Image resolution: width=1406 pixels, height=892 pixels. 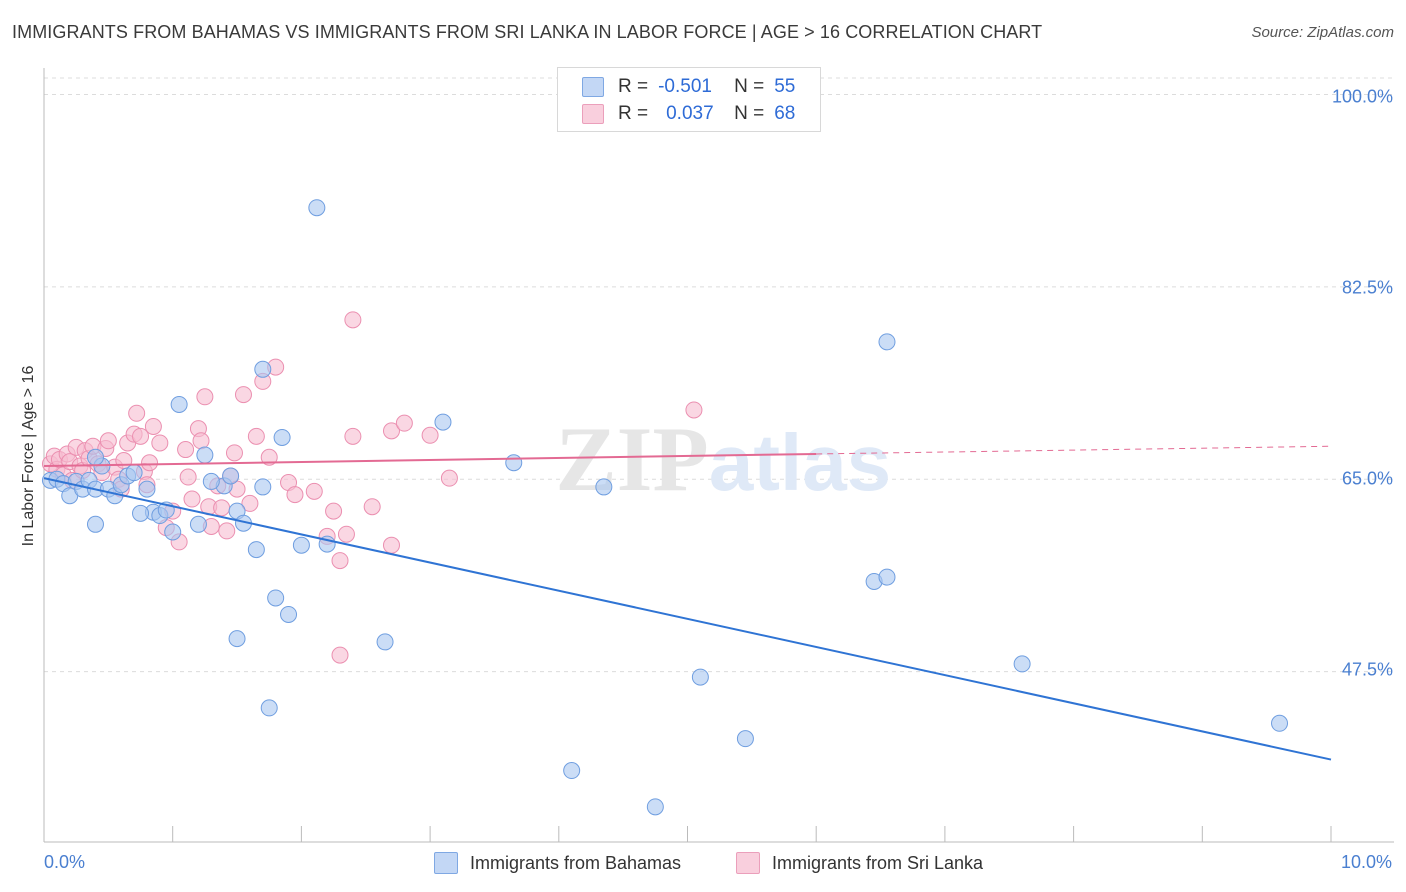 I want to click on r-value-srilanka: 0.037, so click(x=690, y=113).